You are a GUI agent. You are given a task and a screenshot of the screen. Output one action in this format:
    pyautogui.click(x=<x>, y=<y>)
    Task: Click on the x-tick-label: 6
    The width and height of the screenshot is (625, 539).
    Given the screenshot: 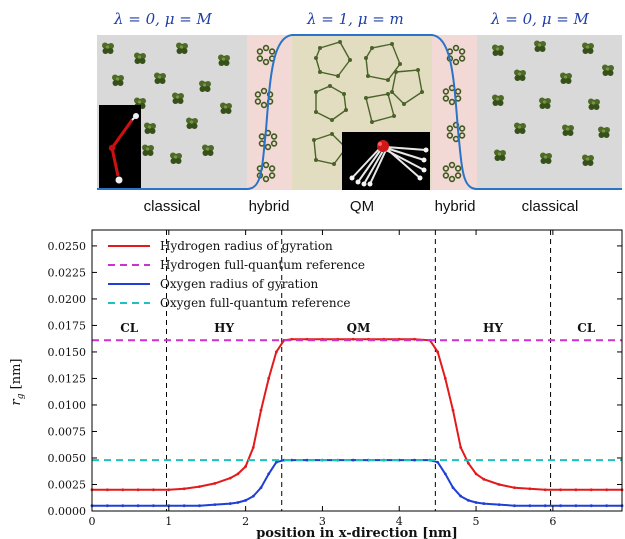 What is the action you would take?
    pyautogui.click(x=552, y=521)
    